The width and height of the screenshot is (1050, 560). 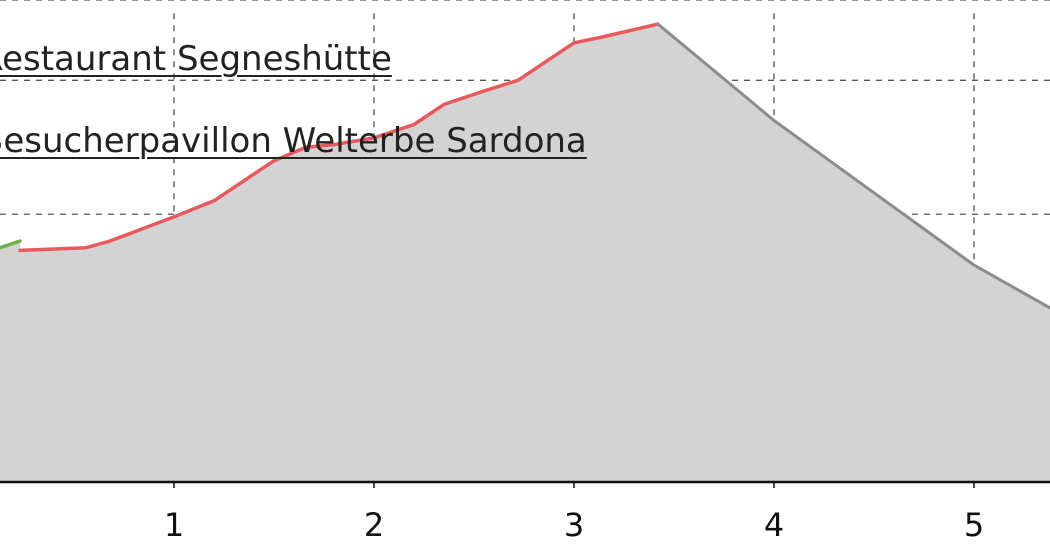 What do you see at coordinates (196, 59) in the screenshot?
I see `annotation-restaurant-segneshuette: Restaurant Segneshütte` at bounding box center [196, 59].